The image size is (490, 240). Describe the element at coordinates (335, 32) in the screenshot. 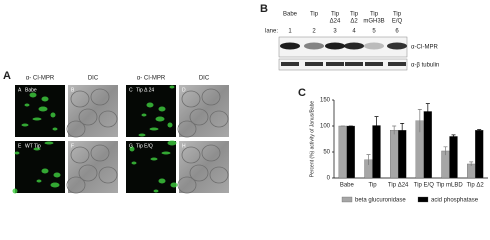

I see `lane-number: 3` at that location.